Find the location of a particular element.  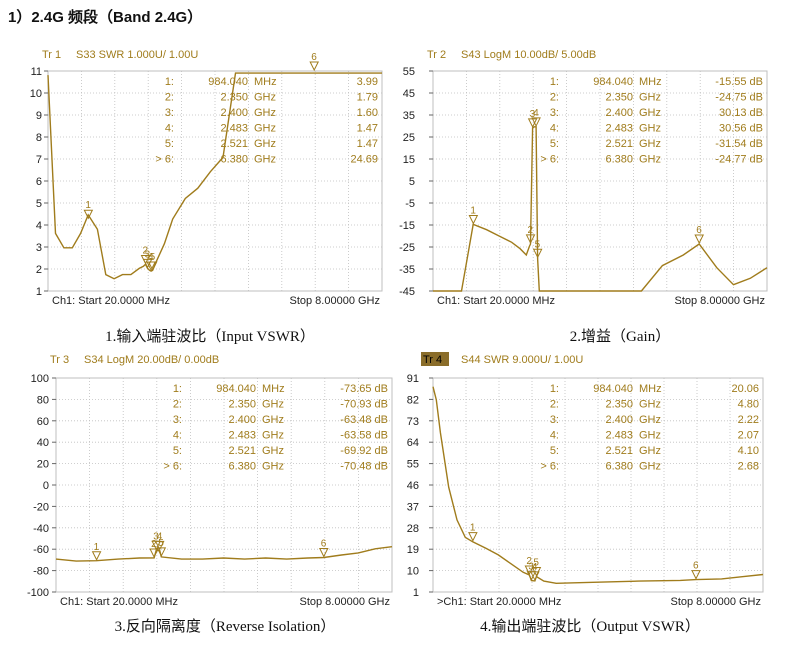

trace-title: S33 SWR 1.000U/ 1.00U is located at coordinates (137, 55).